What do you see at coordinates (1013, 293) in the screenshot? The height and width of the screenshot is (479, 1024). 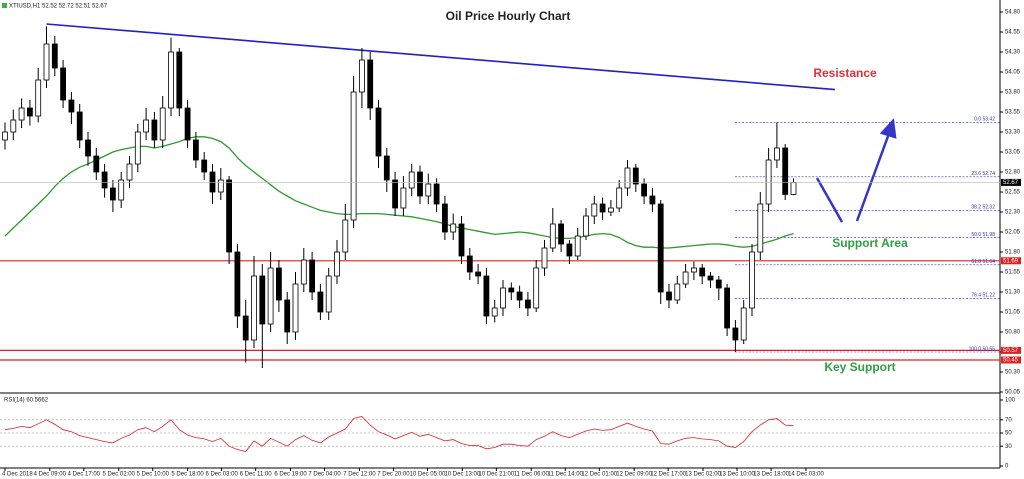 I see `y-tick-label: 51.30` at bounding box center [1013, 293].